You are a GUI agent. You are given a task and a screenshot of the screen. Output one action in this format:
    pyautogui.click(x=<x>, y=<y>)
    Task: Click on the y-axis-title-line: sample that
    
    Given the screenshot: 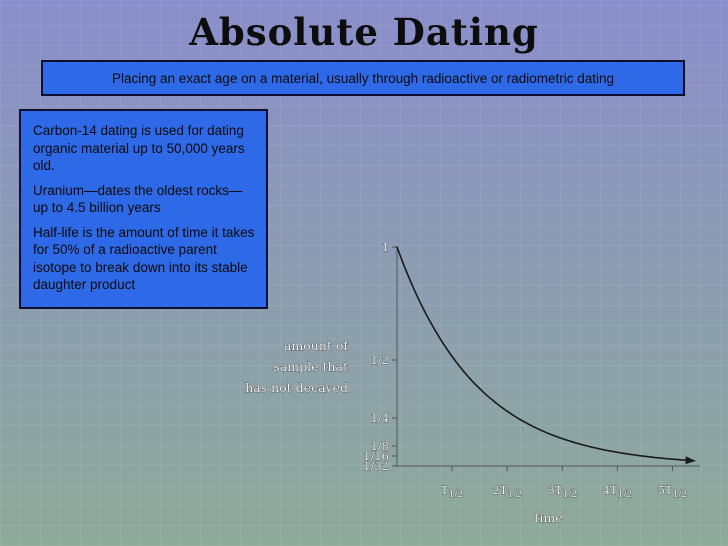 What is the action you would take?
    pyautogui.click(x=310, y=366)
    